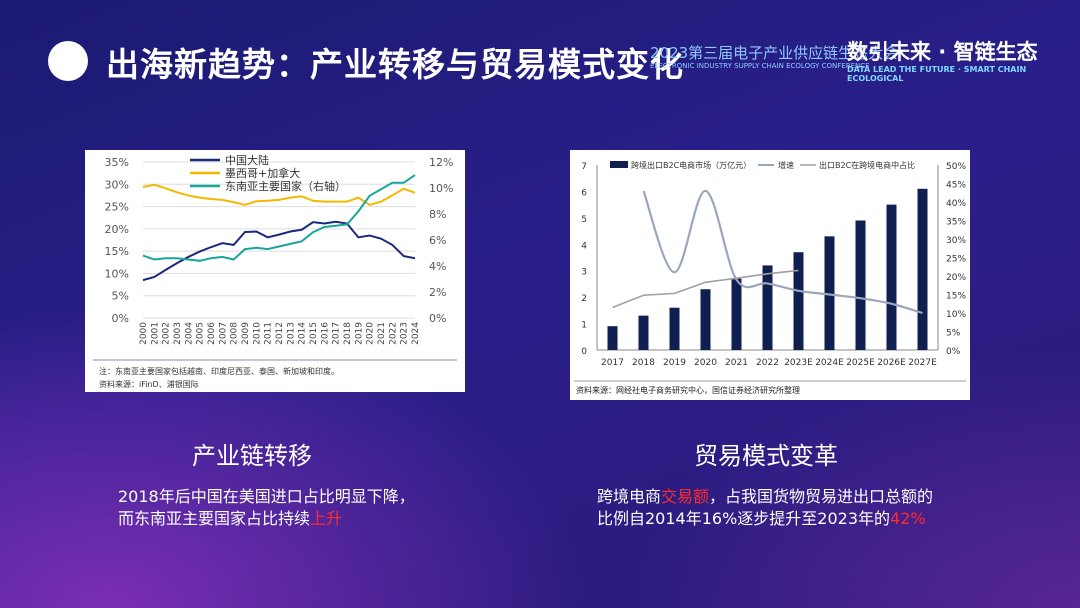  Describe the element at coordinates (117, 184) in the screenshot. I see `y-tick-label: 30%` at that location.